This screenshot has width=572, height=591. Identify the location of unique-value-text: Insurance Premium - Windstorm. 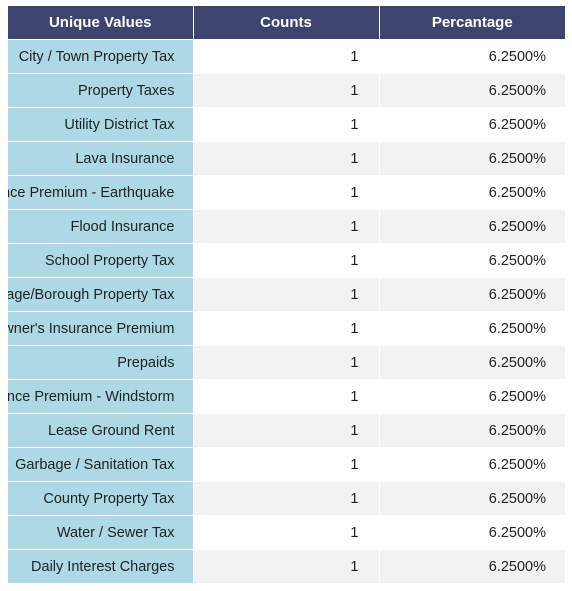
(91, 397).